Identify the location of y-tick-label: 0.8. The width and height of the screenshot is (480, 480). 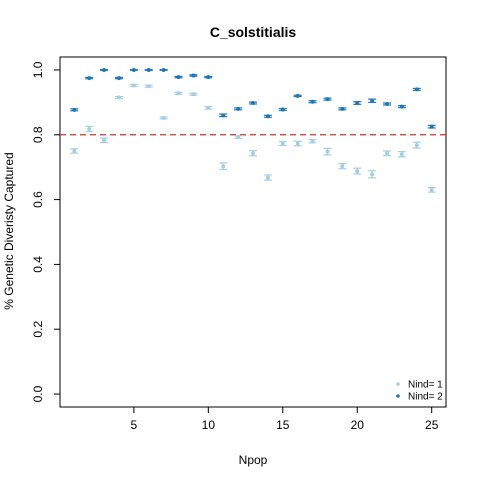
(38, 134).